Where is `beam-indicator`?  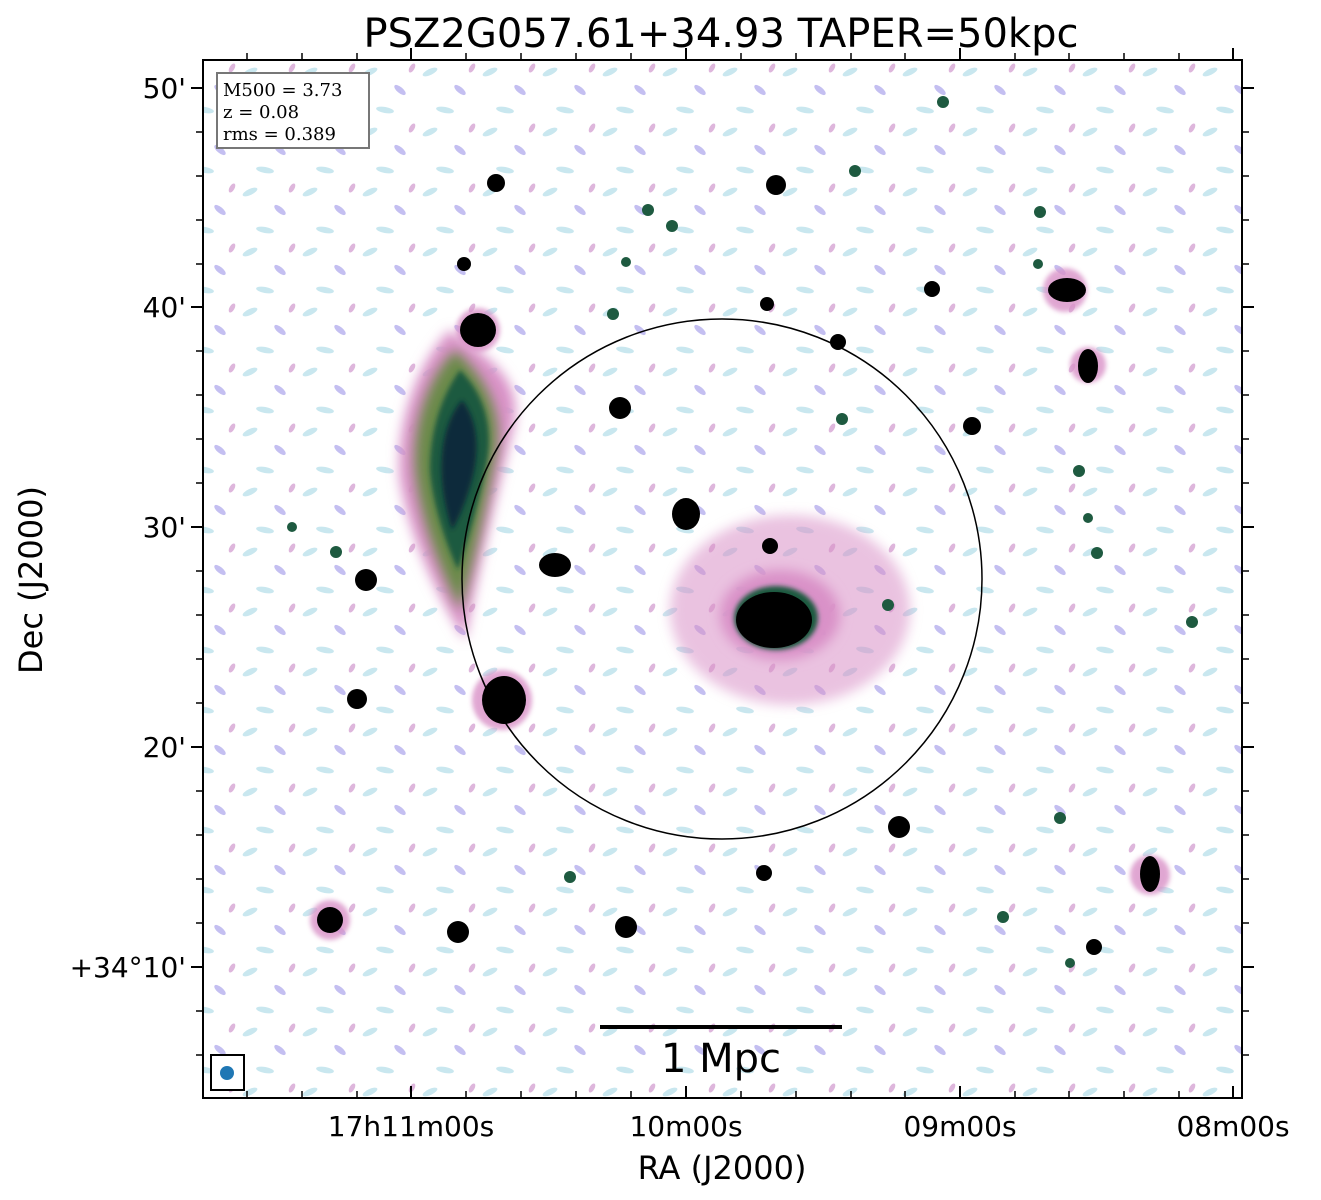 beam-indicator is located at coordinates (227, 1072).